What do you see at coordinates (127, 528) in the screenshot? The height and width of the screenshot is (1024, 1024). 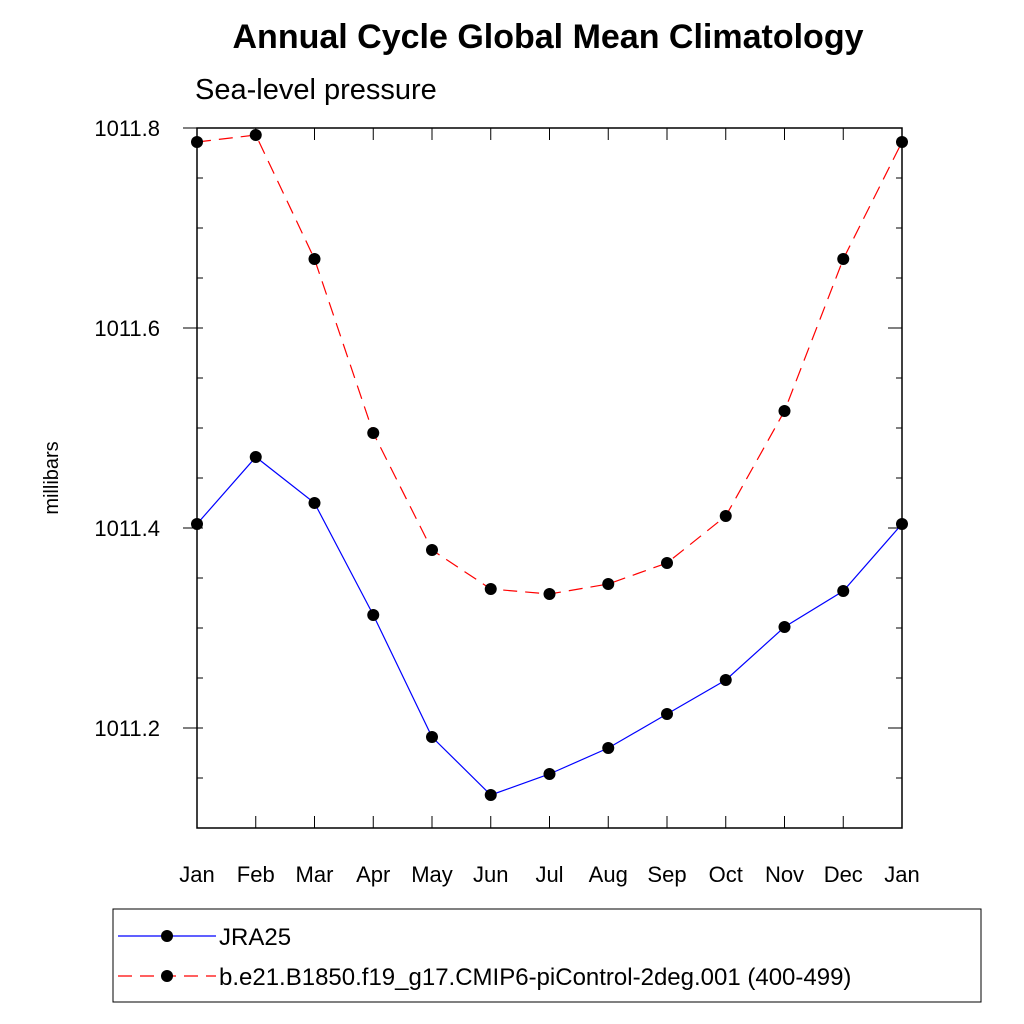 I see `y-tick-label: 1011.4` at bounding box center [127, 528].